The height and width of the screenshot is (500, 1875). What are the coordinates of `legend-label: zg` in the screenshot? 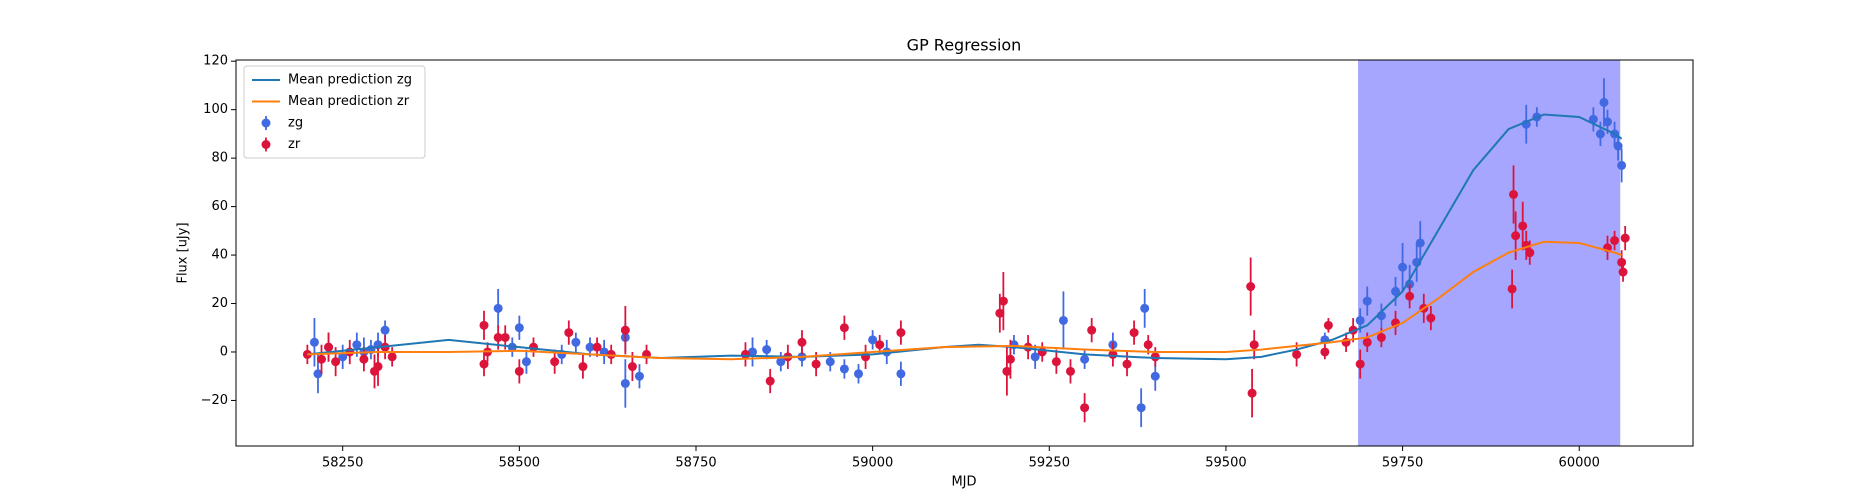 It's located at (295, 123).